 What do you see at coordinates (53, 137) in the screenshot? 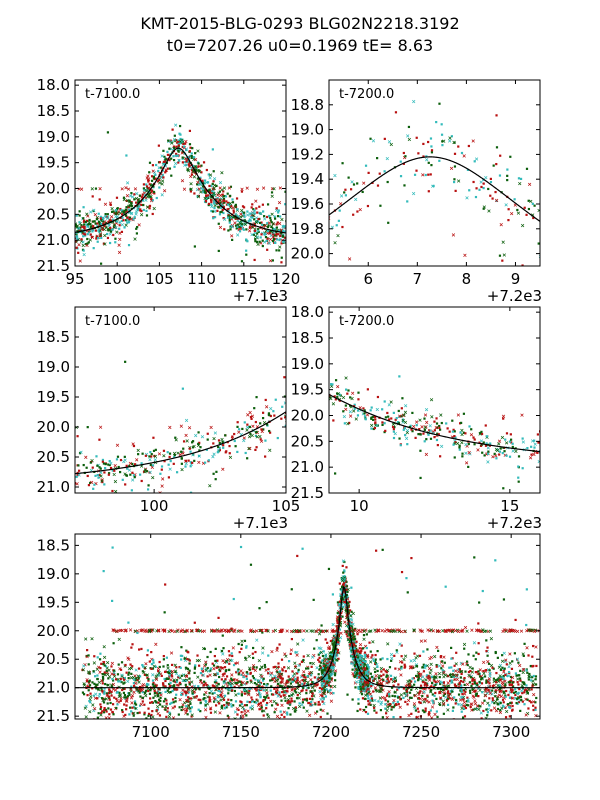
I see `y-tick-label: 19.0` at bounding box center [53, 137].